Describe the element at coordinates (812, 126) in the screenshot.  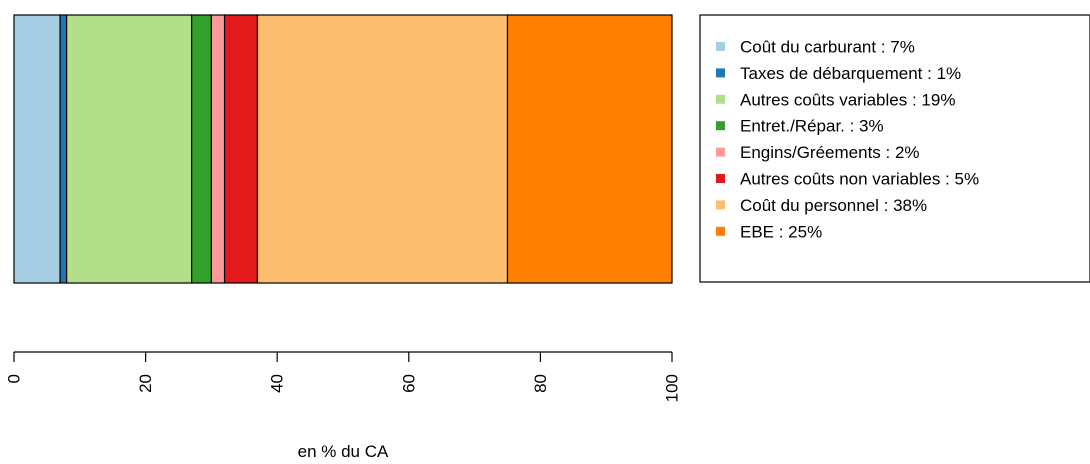
I see `legend-label-4: Entret./Répar. : 3%` at that location.